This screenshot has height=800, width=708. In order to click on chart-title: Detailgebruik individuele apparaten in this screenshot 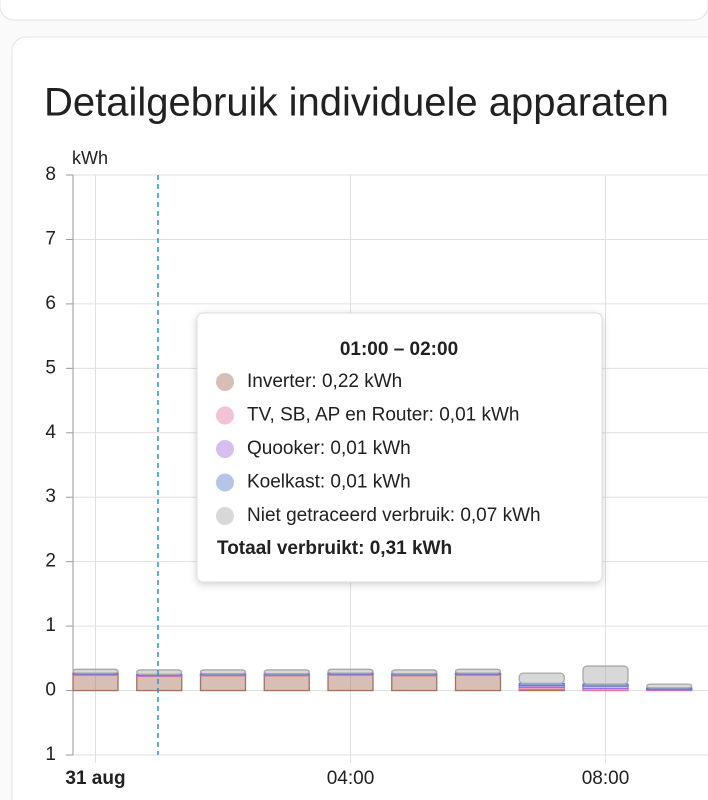, I will do `click(356, 103)`.